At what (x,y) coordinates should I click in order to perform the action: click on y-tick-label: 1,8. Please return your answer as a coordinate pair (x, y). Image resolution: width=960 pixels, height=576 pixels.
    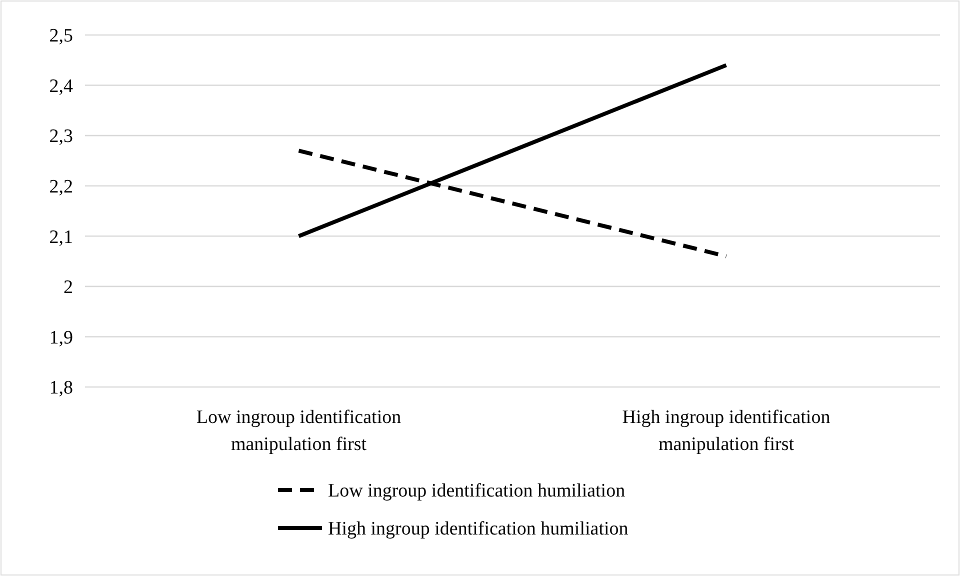
    Looking at the image, I should click on (61, 388).